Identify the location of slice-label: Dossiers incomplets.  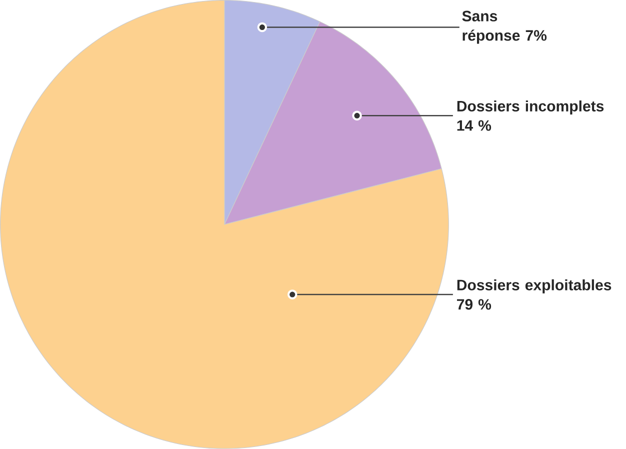
(530, 107).